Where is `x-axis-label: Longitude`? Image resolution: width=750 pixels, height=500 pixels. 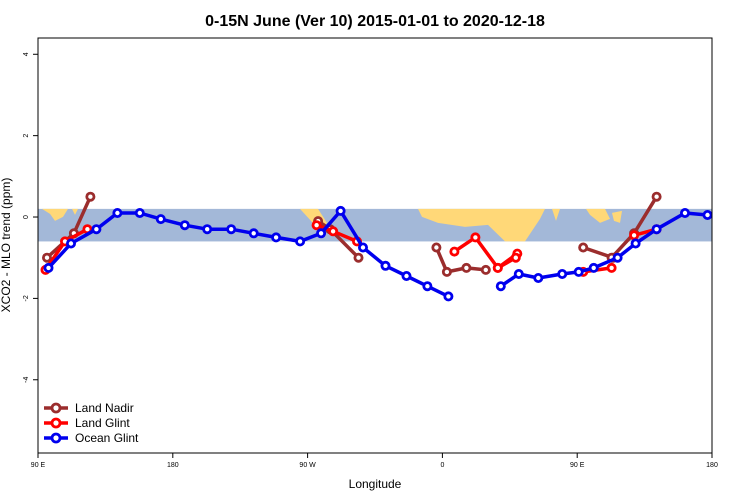 x-axis-label: Longitude is located at coordinates (375, 484).